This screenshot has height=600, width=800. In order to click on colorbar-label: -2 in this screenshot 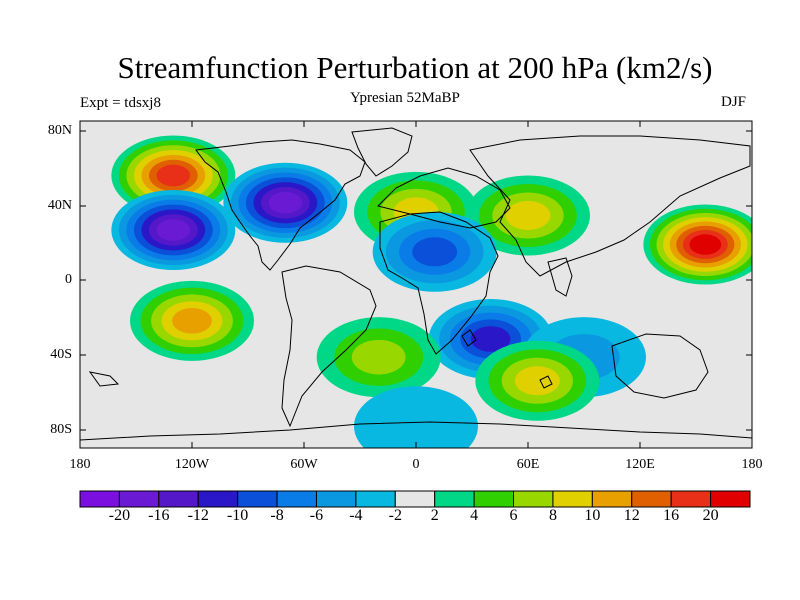, I will do `click(395, 515)`.